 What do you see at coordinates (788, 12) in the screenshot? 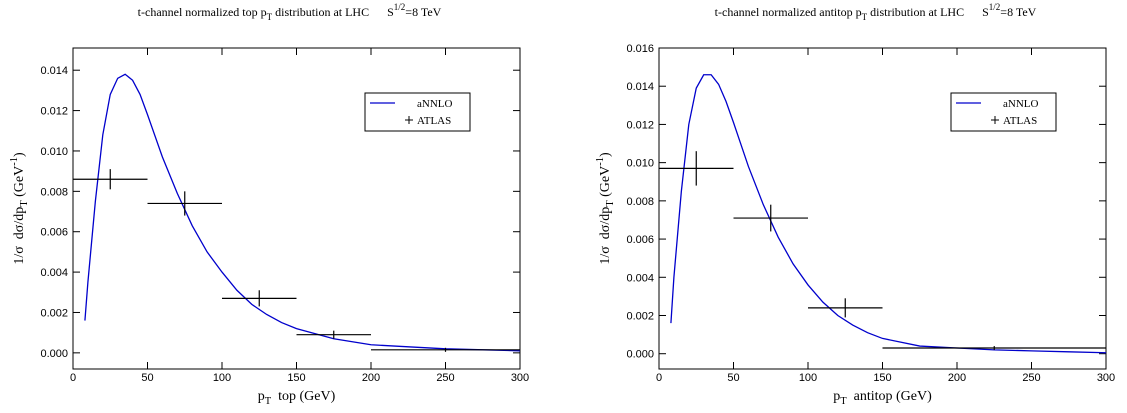
I see `chart-title-part: t-channel normalized antitop p` at bounding box center [788, 12].